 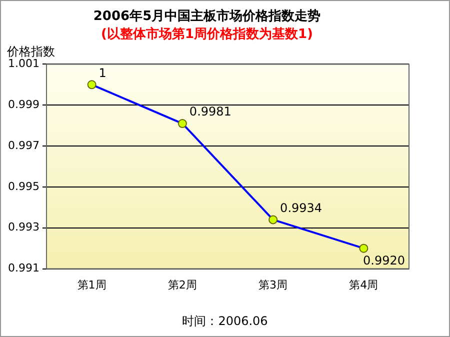 What do you see at coordinates (102, 73) in the screenshot?
I see `data-label: 1` at bounding box center [102, 73].